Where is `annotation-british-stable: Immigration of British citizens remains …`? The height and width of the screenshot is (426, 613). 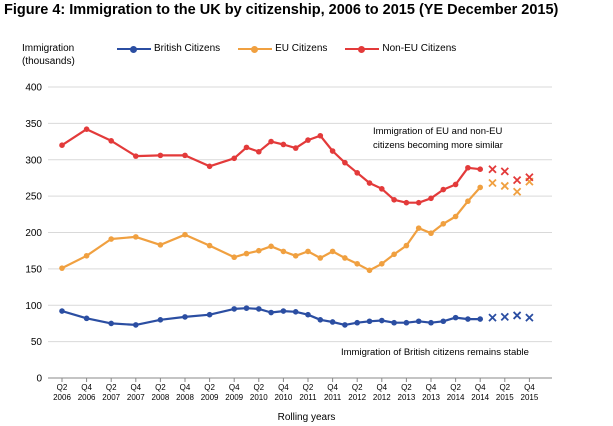
annotation-british-stable: Immigration of British citizens remains … is located at coordinates (435, 352).